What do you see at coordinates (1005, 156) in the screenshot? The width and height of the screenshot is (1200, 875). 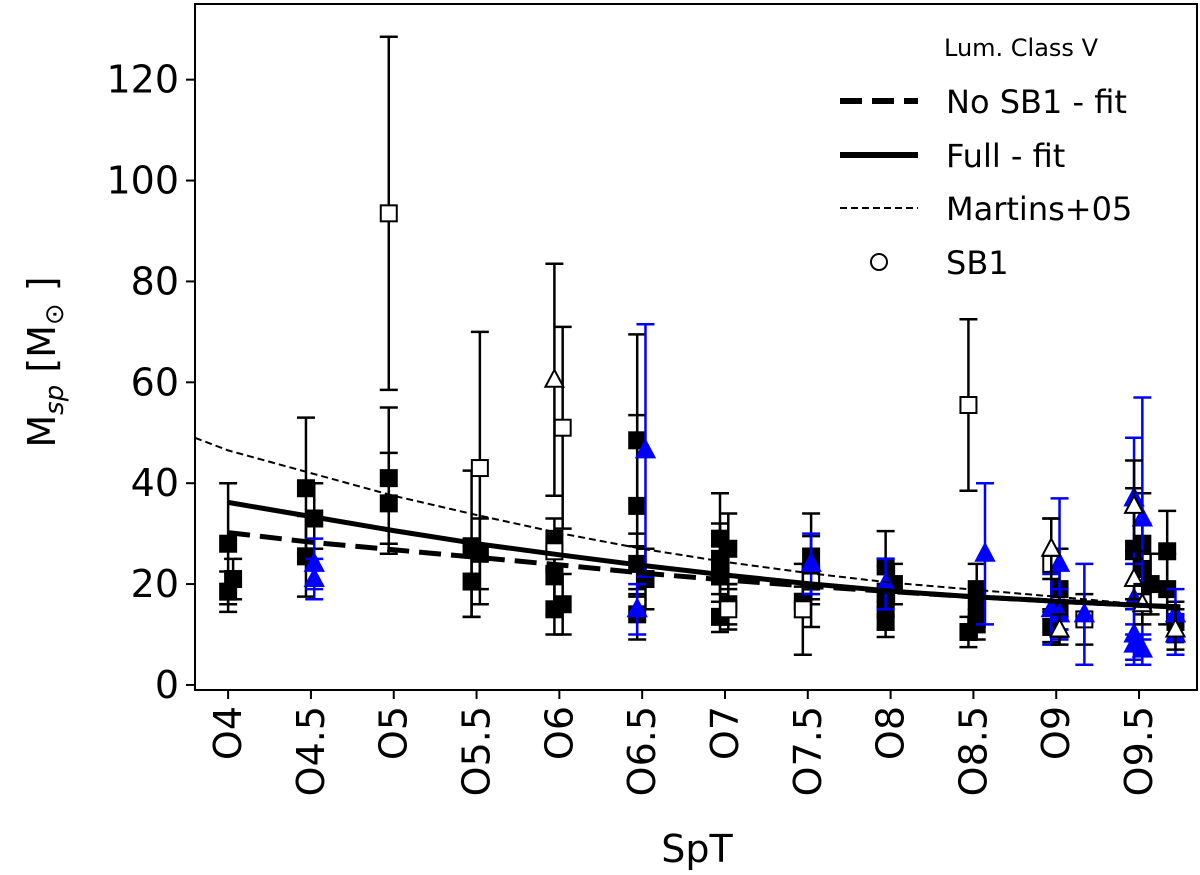 I see `legend-label-full-fit: Full - fit` at bounding box center [1005, 156].